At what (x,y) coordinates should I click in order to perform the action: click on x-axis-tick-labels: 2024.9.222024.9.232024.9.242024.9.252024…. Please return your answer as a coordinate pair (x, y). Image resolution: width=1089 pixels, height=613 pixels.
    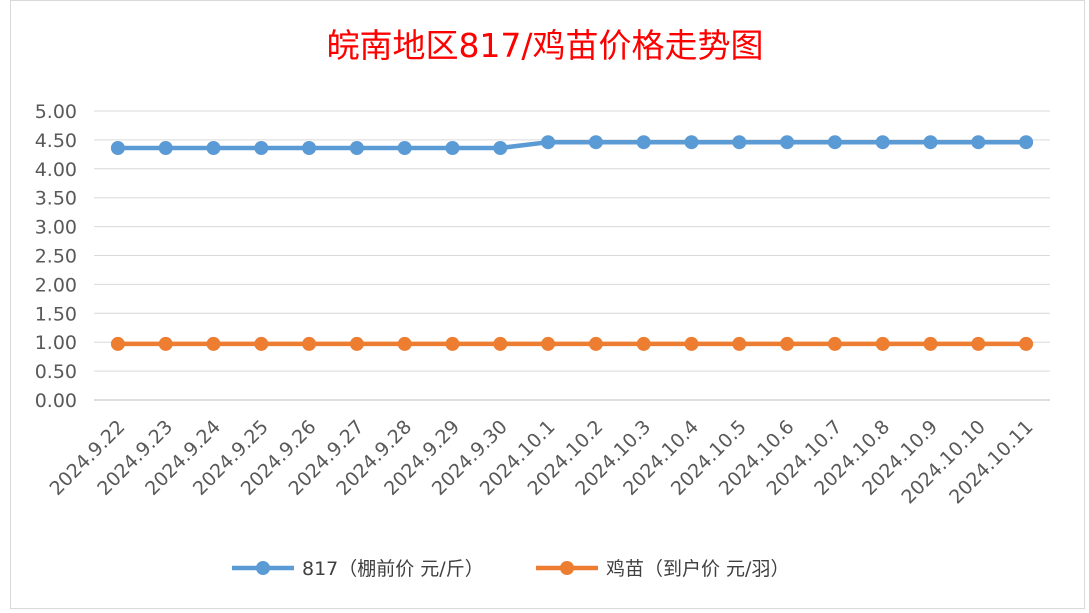
    Looking at the image, I should click on (541, 462).